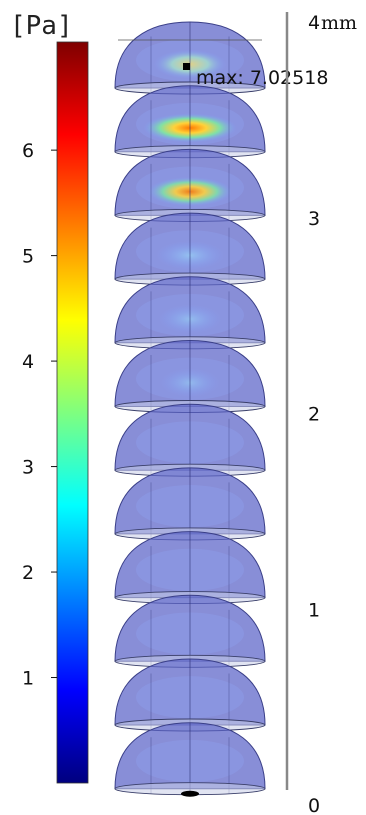 This screenshot has width=366, height=815. Describe the element at coordinates (339, 23) in the screenshot. I see `z-axis-unit: mm` at that location.